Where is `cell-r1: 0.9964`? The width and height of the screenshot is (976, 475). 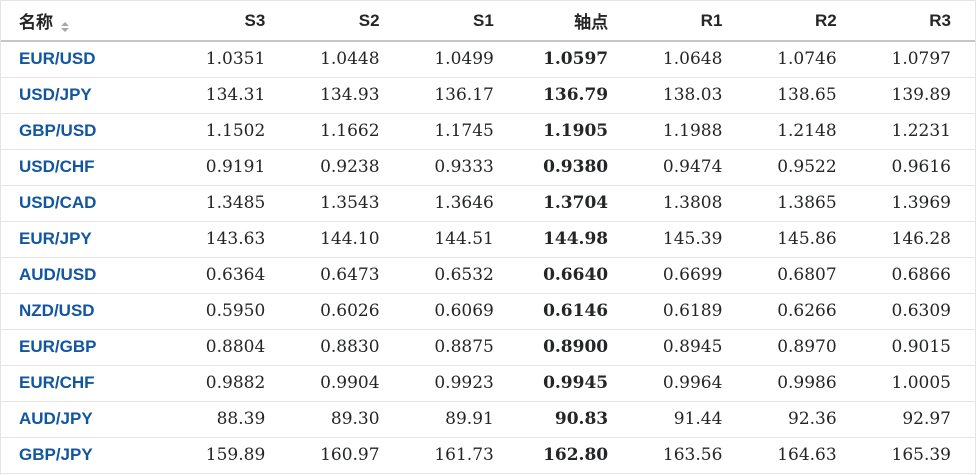 cell-r1: 0.9964 is located at coordinates (689, 383).